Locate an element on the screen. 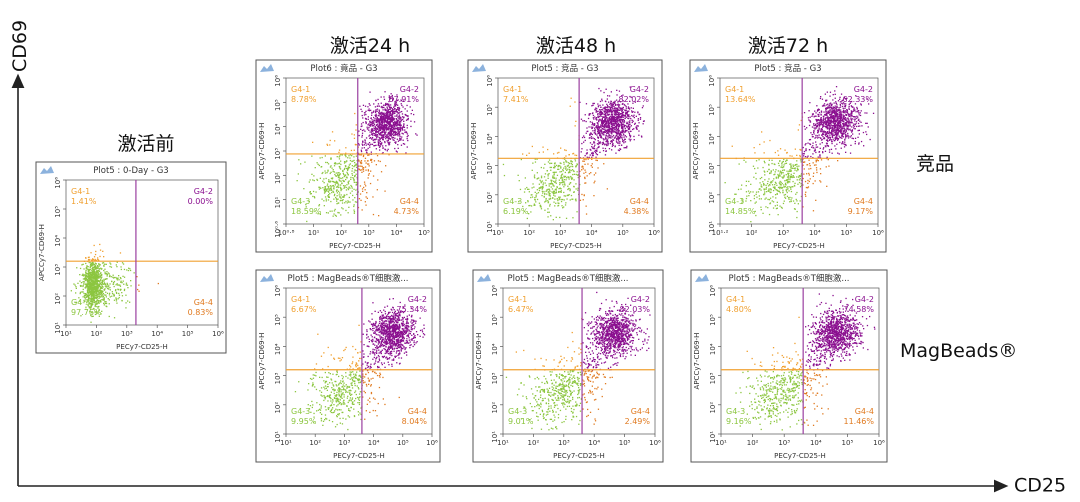 The image size is (1080, 502). y-tick-label: 10¹ is located at coordinates (58, 328).